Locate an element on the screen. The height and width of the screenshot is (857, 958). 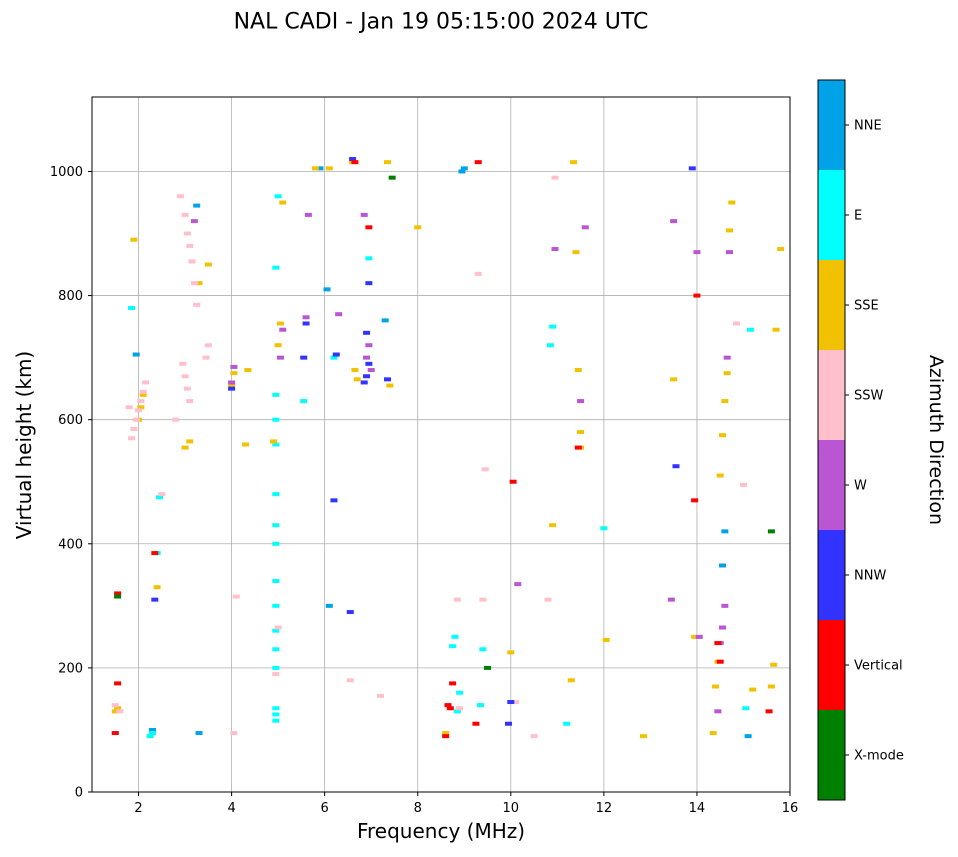
x-tick-label: 14 is located at coordinates (697, 808).